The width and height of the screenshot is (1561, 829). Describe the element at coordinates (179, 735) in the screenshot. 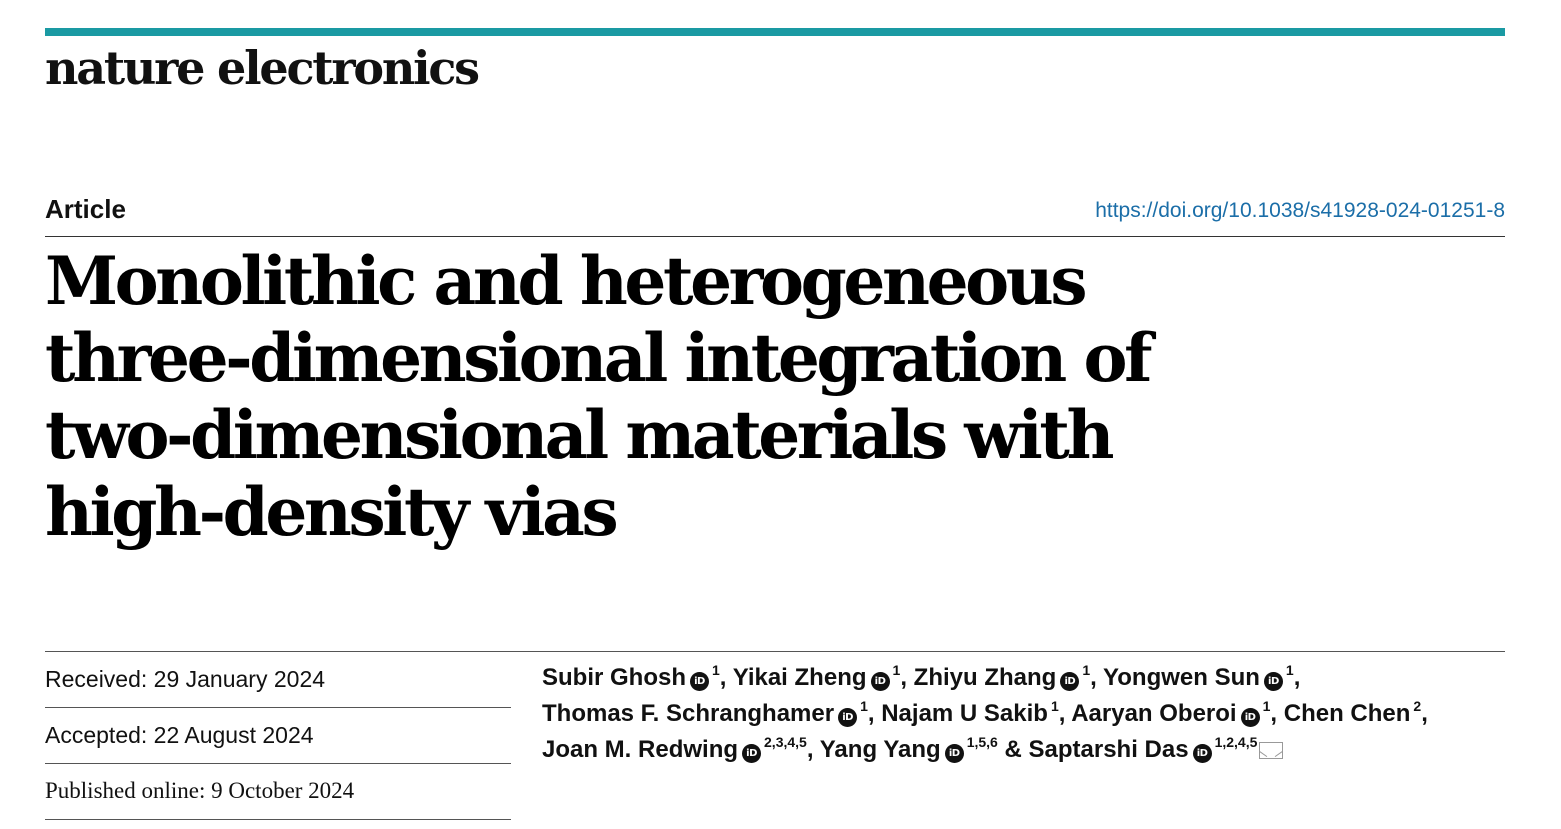

I see `accepted-date: Accepted: 22 August 2024` at that location.